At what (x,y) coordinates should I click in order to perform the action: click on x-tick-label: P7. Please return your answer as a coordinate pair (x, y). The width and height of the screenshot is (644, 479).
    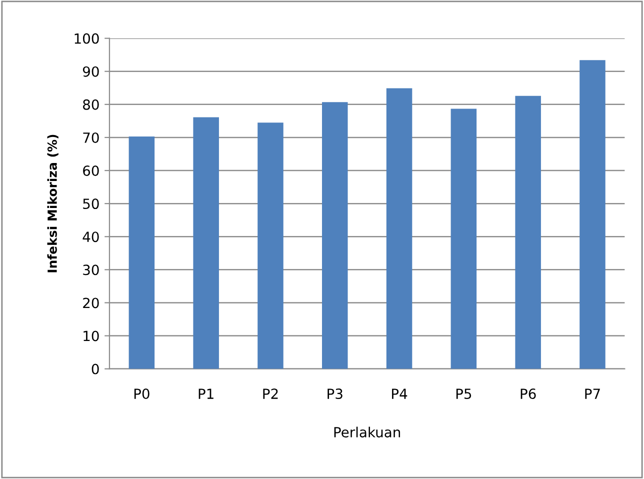
    Looking at the image, I should click on (592, 393).